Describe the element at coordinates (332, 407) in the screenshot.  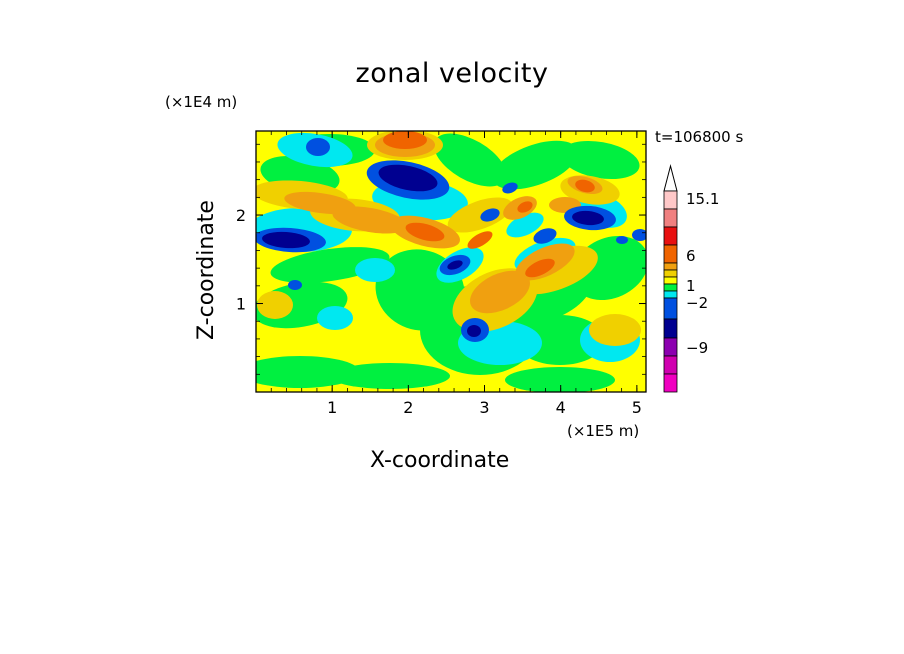
I see `x-tick-label: 1` at that location.